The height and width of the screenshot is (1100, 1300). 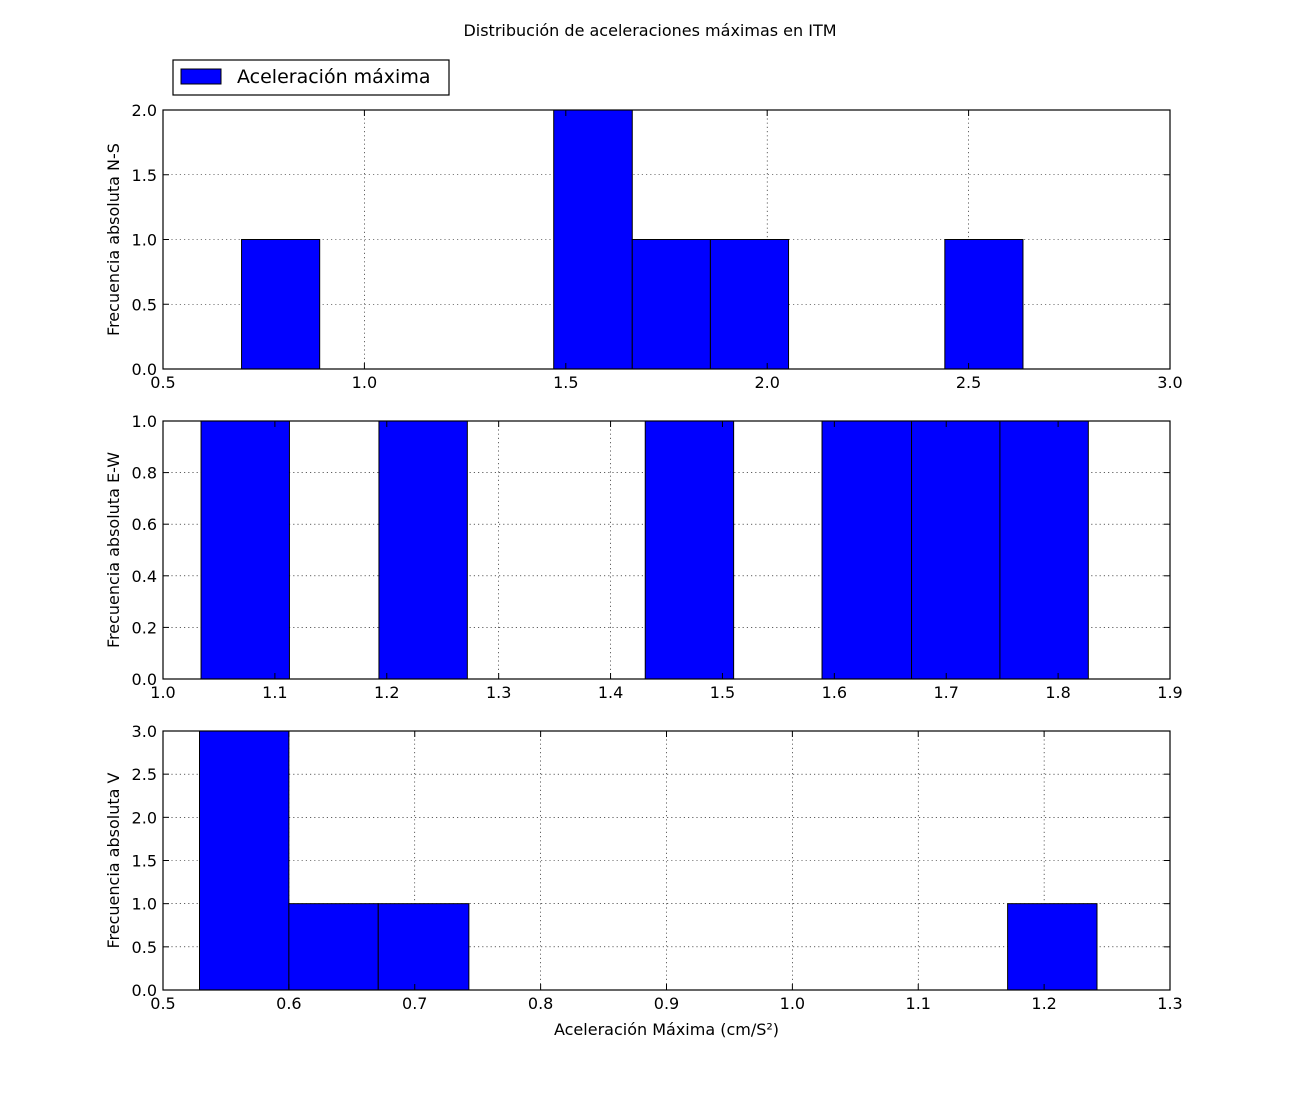 What do you see at coordinates (333, 77) in the screenshot?
I see `legend-label: Aceleración máxima` at bounding box center [333, 77].